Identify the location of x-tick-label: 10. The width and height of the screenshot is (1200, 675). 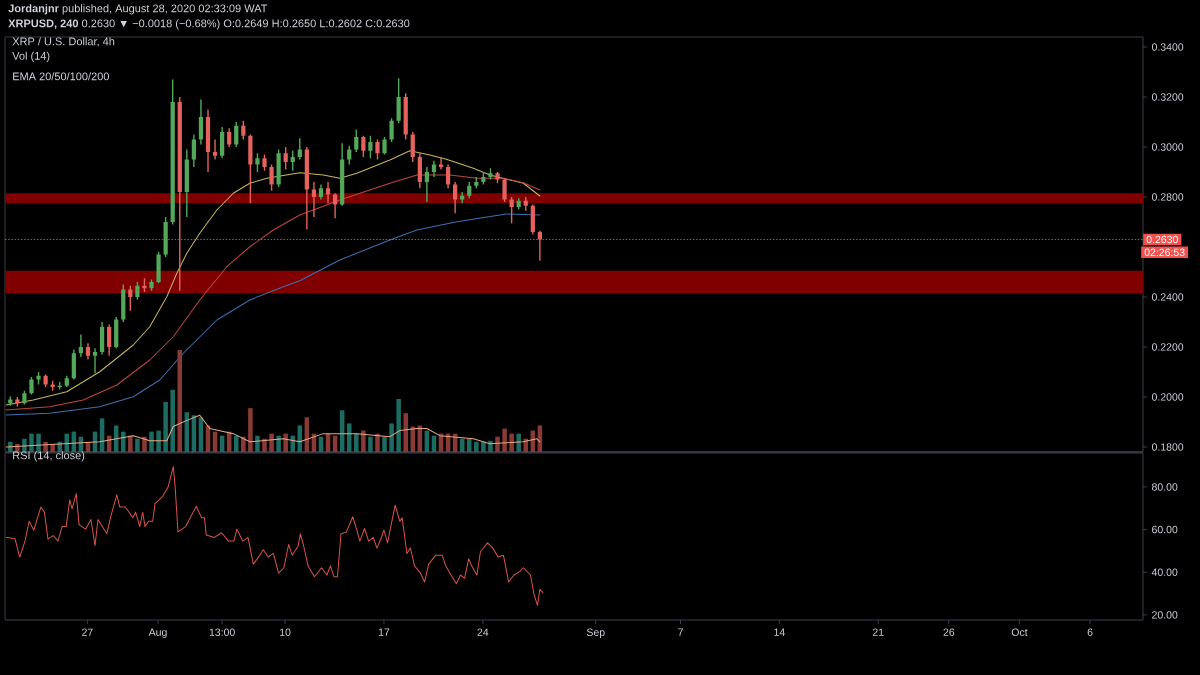
(285, 632).